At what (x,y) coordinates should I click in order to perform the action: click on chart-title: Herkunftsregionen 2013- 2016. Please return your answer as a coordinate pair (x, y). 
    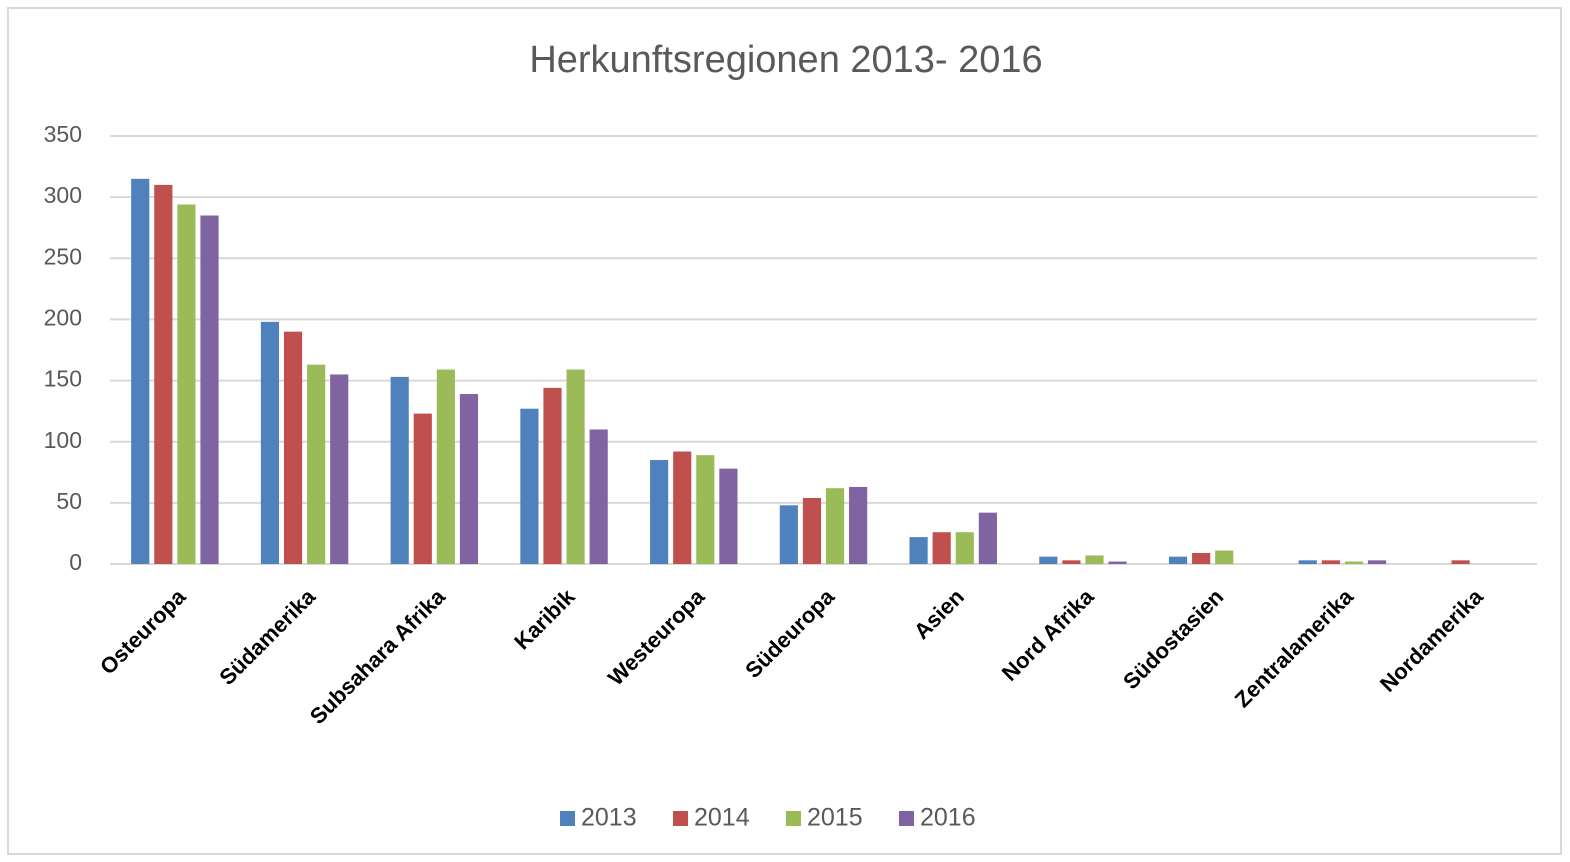
    Looking at the image, I should click on (785, 60).